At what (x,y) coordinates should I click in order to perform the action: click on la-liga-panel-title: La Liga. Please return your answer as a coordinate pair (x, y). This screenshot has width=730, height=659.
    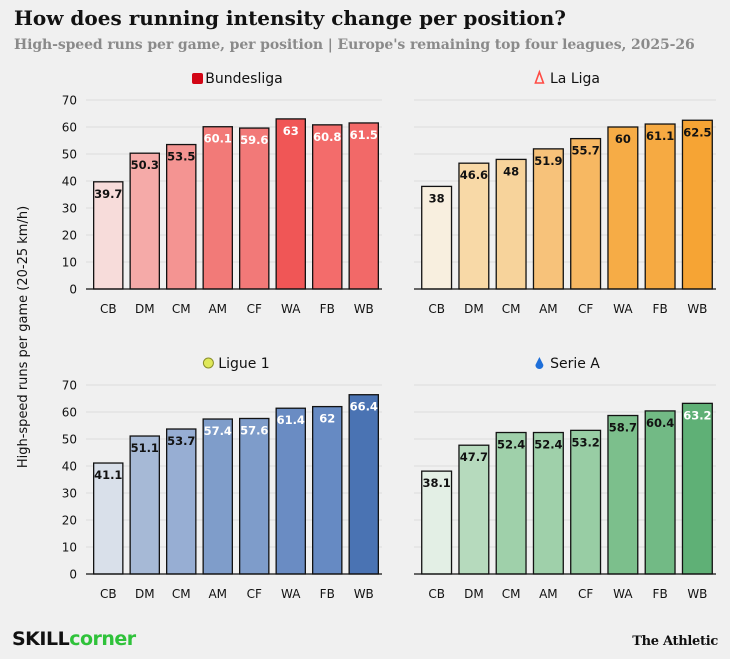
    Looking at the image, I should click on (575, 79).